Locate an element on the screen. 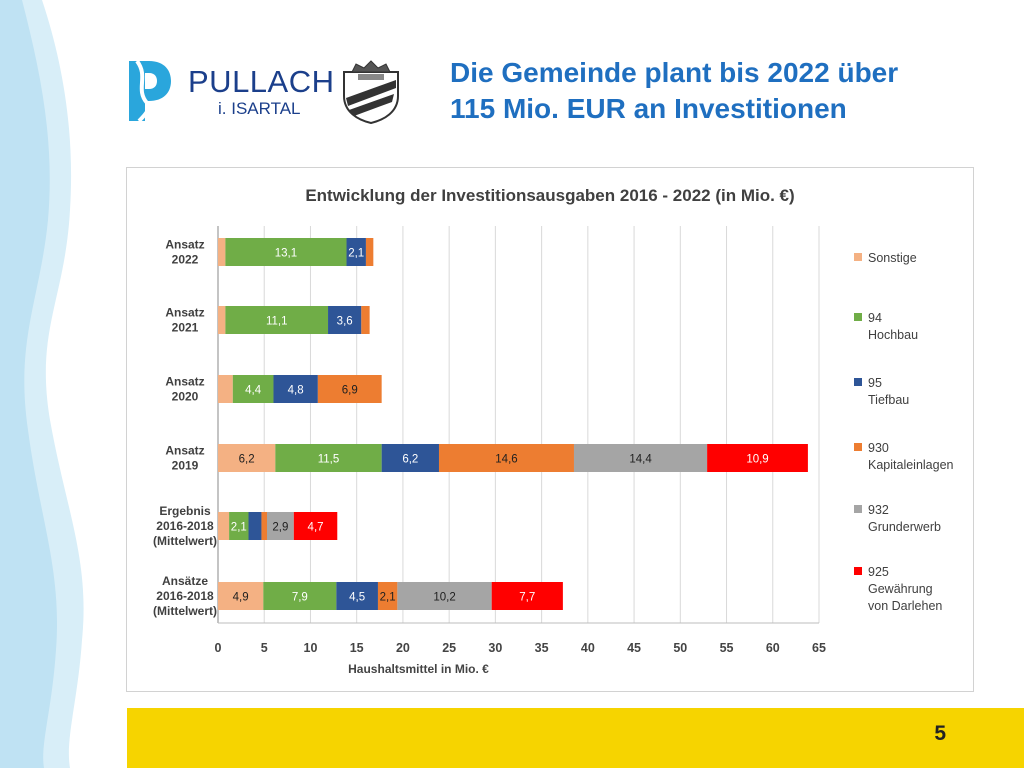  footer-band: 5 is located at coordinates (575, 738).